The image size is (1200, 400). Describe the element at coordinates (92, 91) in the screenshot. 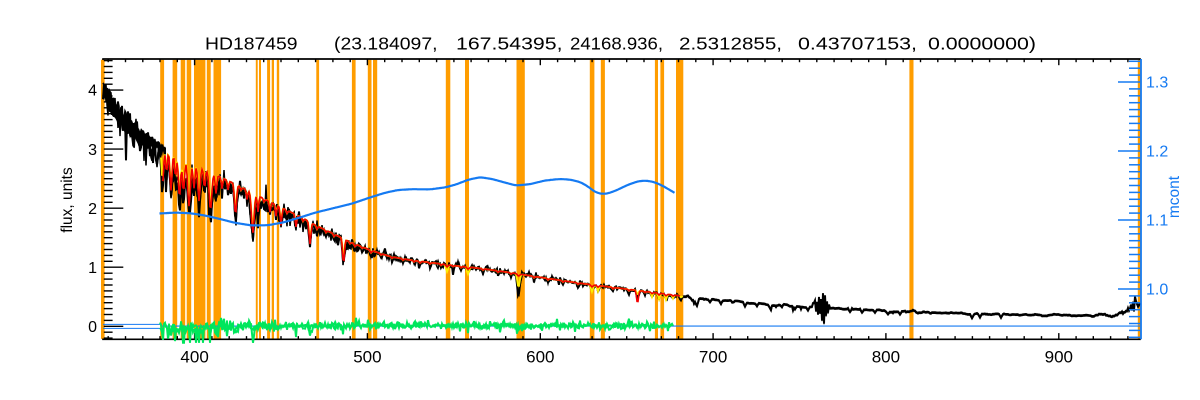

I see `svg-text: 4` at that location.